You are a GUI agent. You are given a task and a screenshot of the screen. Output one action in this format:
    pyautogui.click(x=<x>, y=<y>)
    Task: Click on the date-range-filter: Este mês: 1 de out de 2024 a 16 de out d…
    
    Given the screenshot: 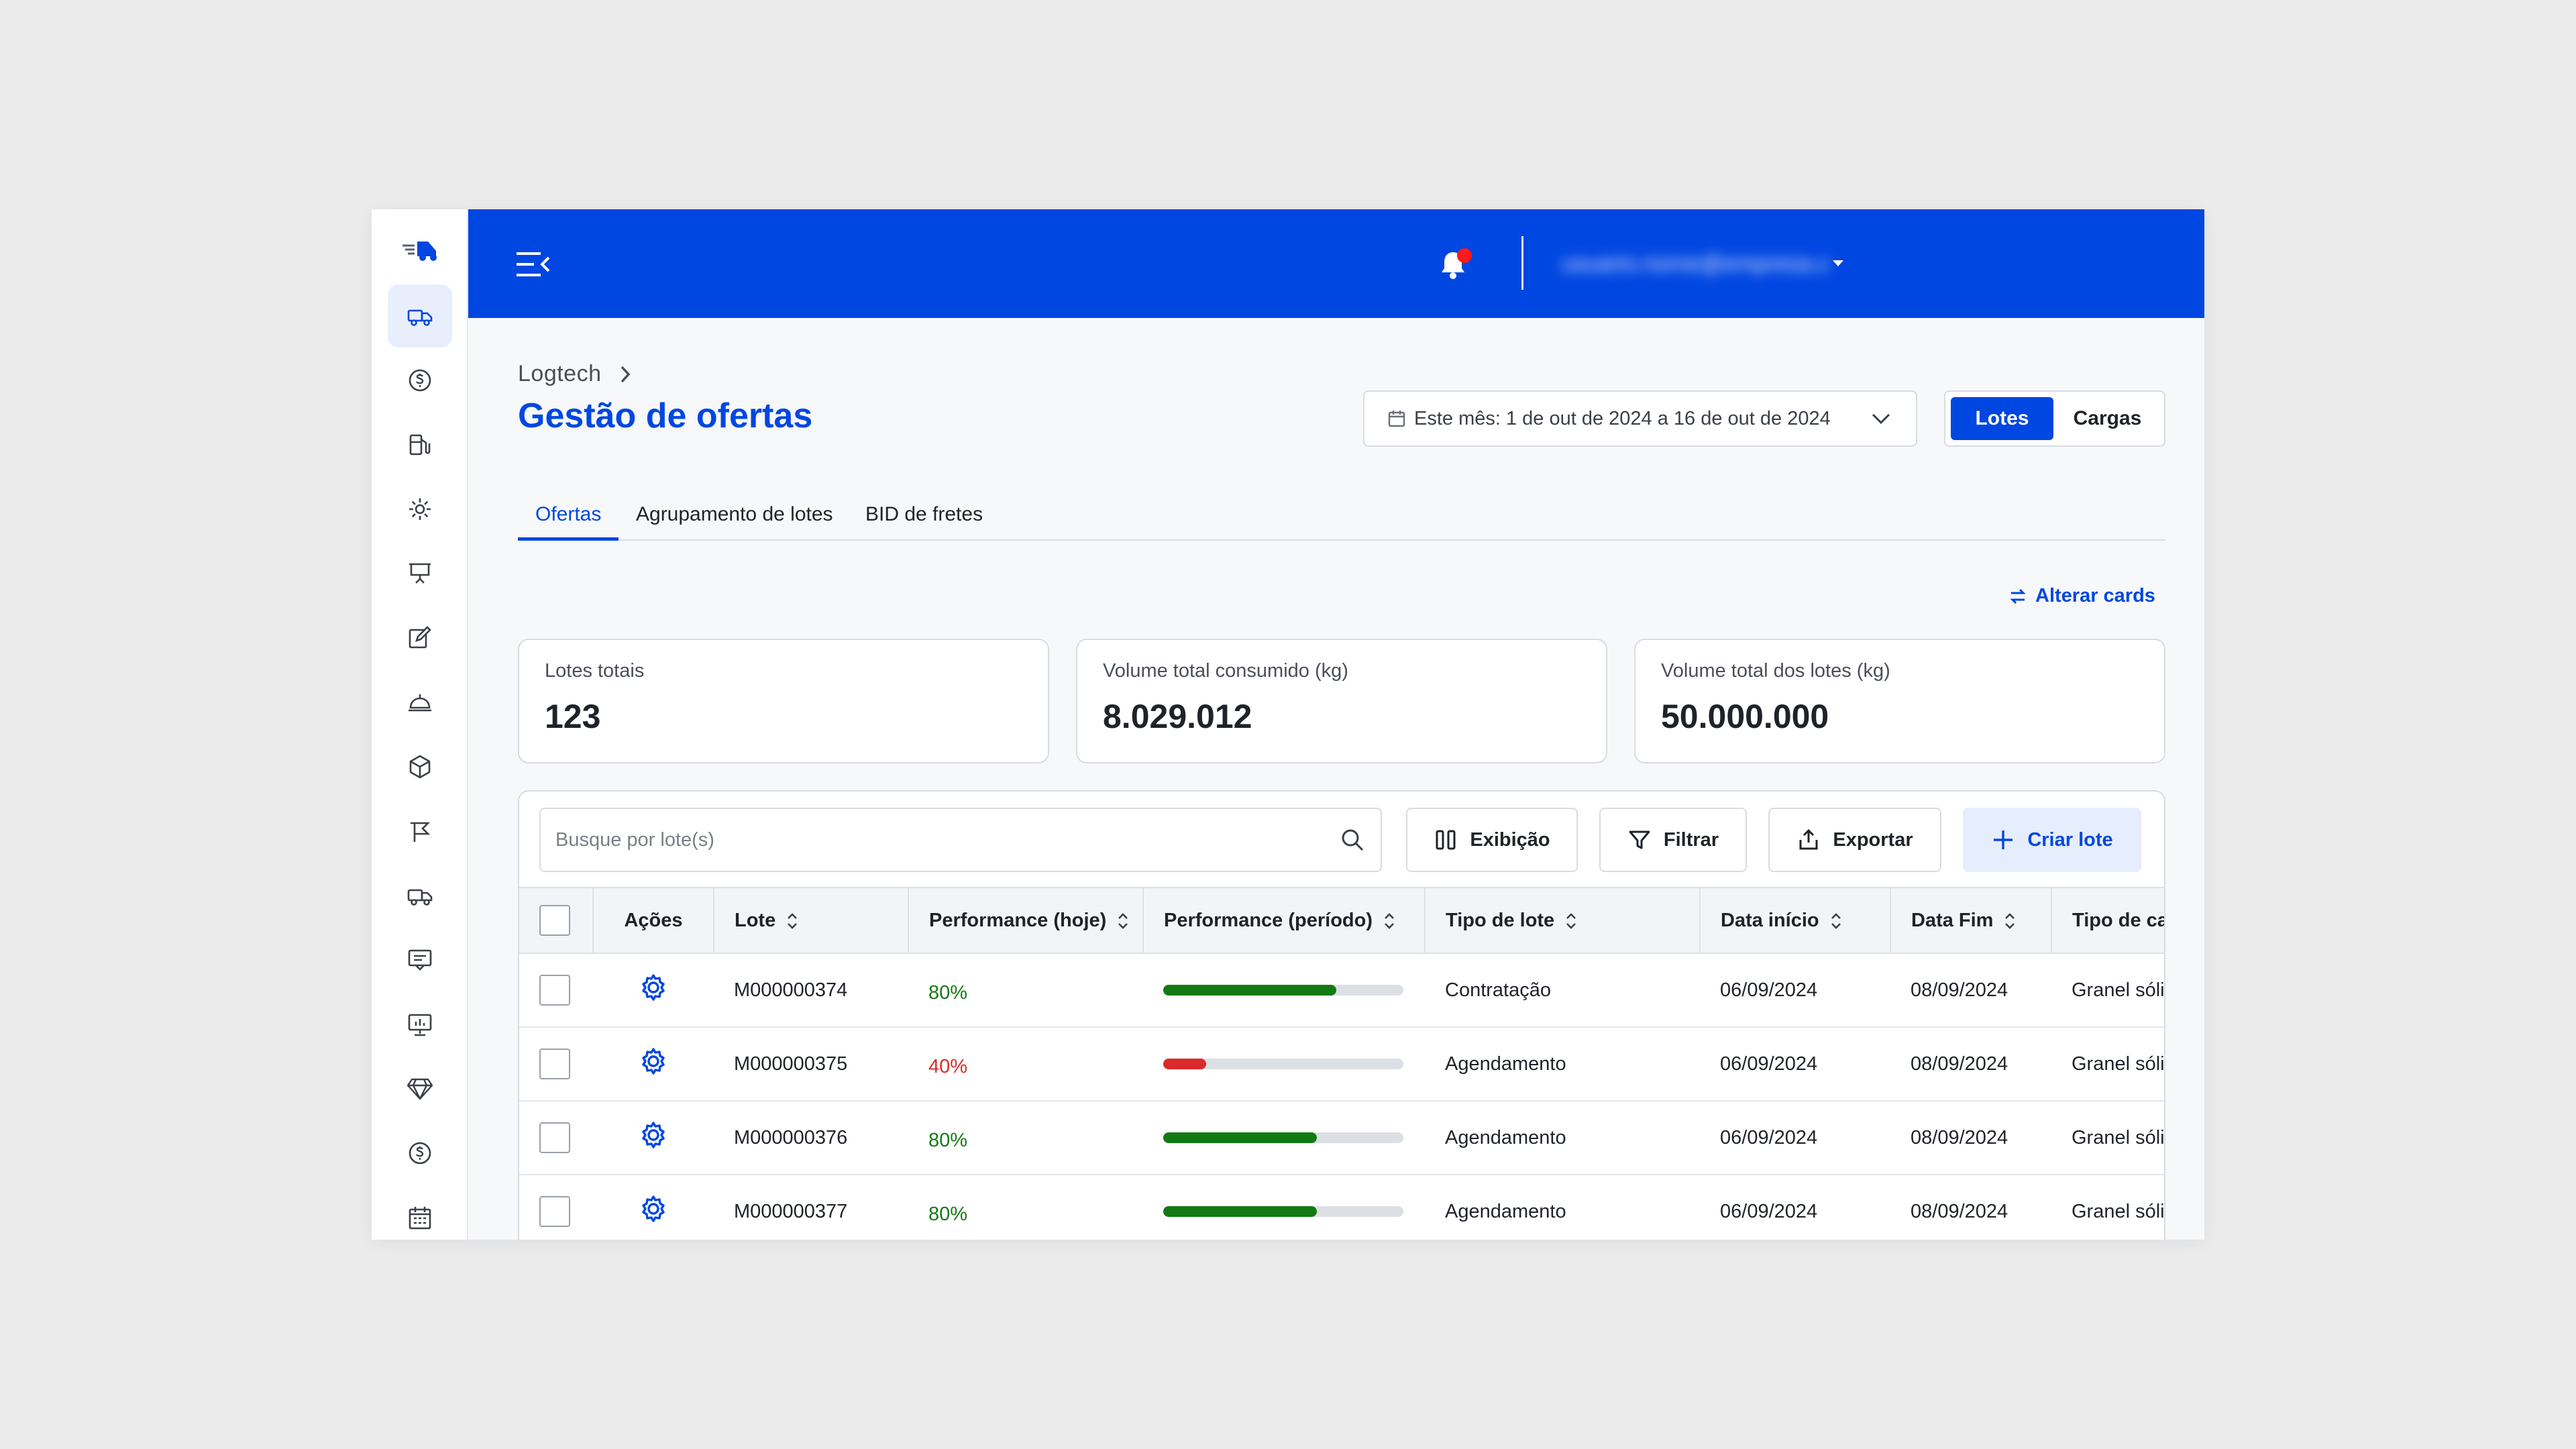 What is the action you would take?
    pyautogui.click(x=1640, y=418)
    